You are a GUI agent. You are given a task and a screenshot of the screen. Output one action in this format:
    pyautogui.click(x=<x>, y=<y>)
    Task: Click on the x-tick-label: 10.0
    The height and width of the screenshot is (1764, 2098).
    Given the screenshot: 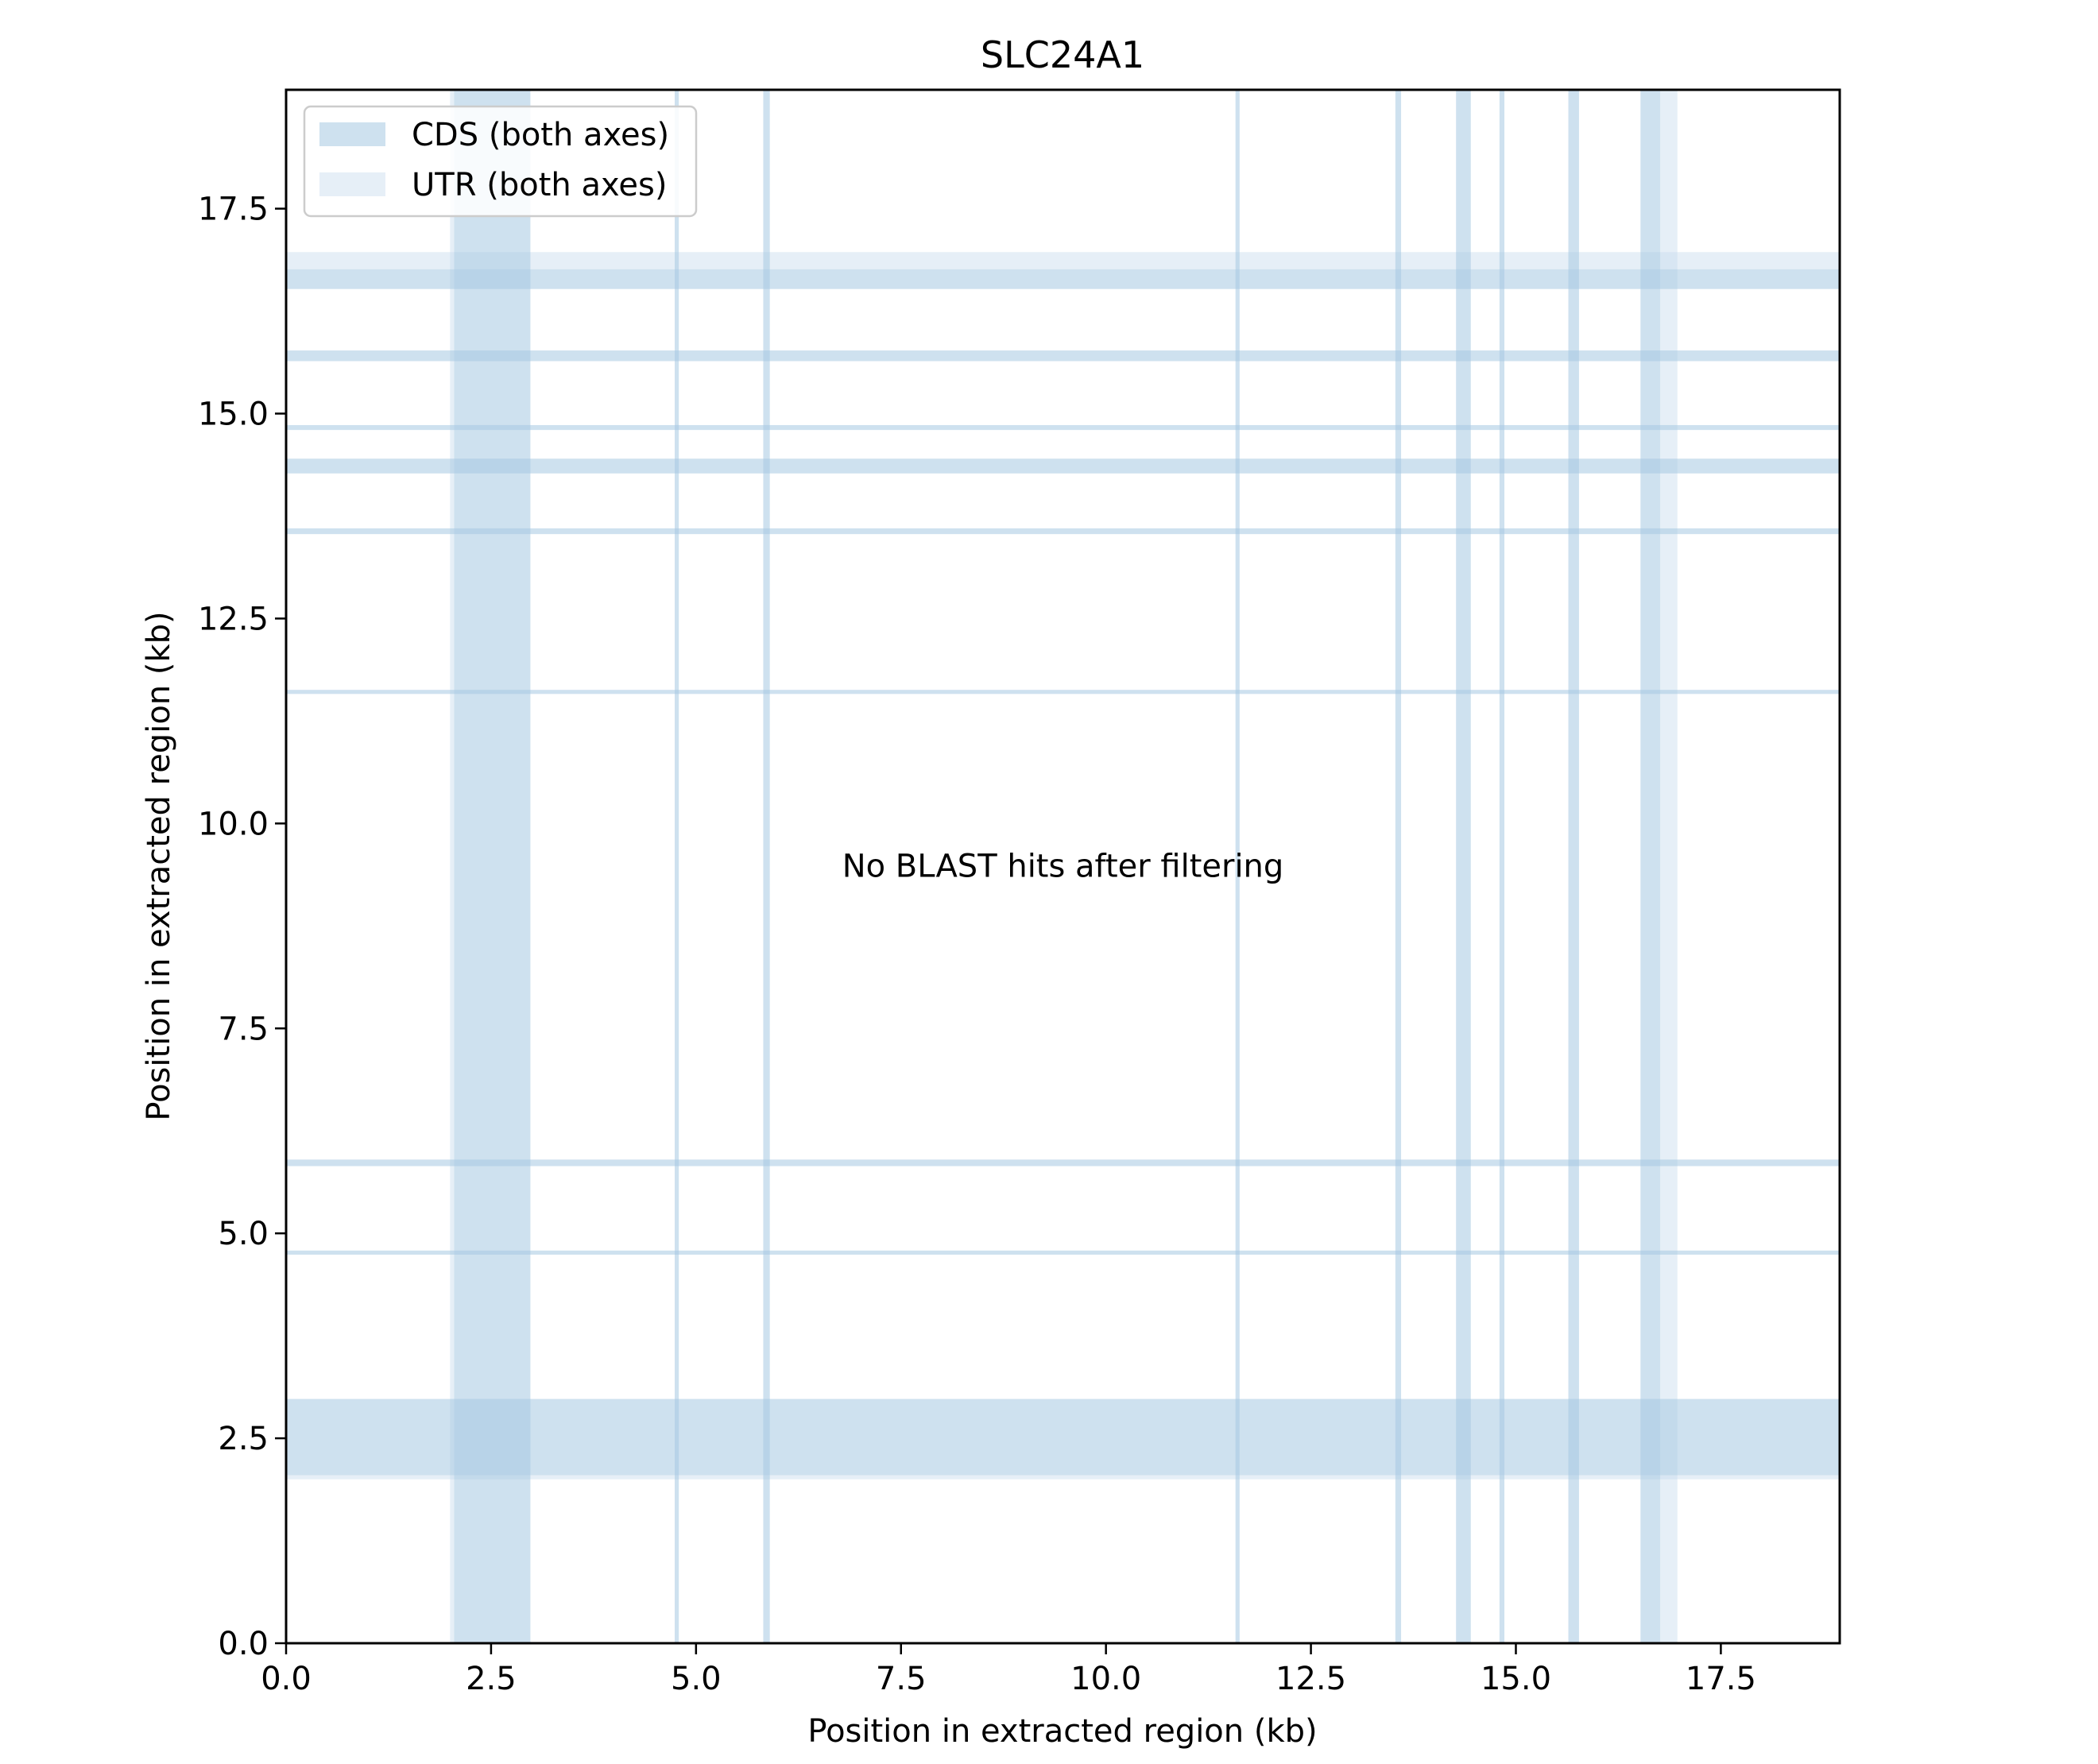 What is the action you would take?
    pyautogui.click(x=1105, y=1679)
    